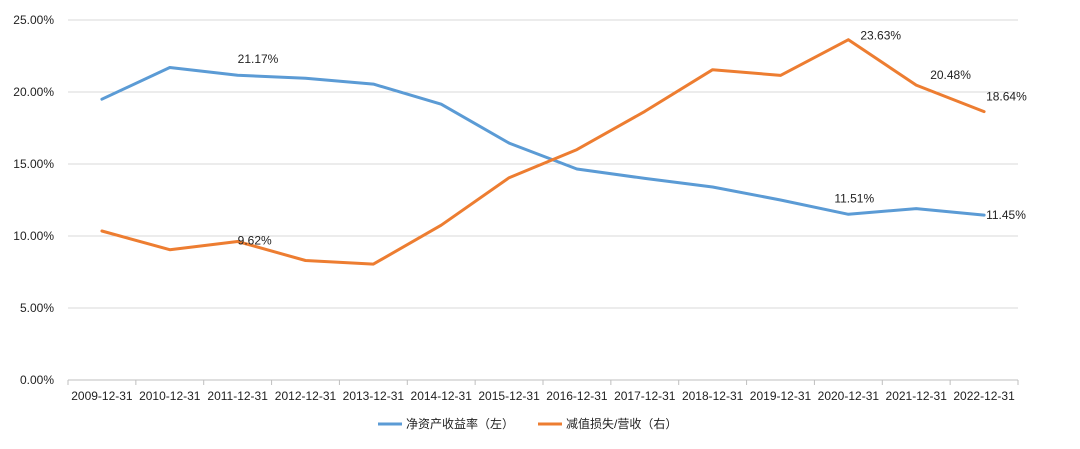  Describe the element at coordinates (37, 308) in the screenshot. I see `y-tick-label: 5.00%` at that location.